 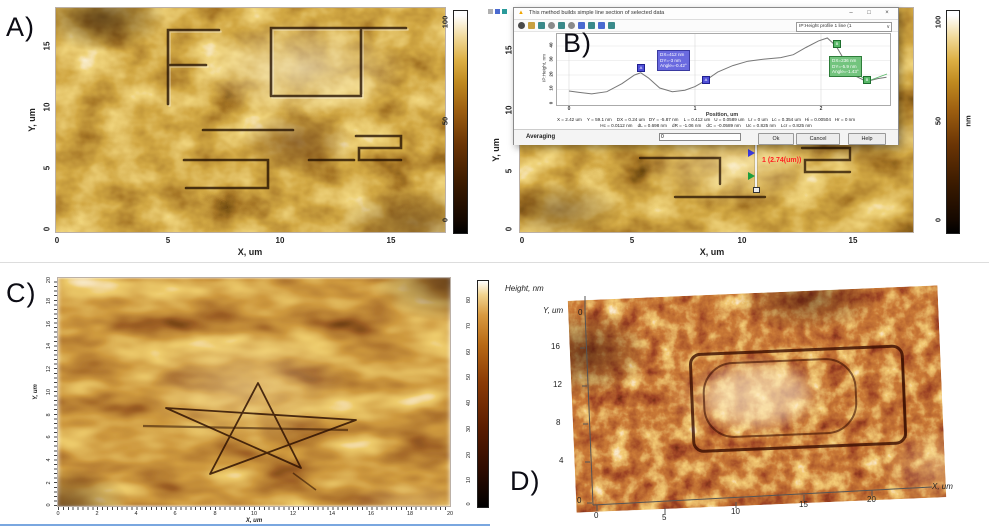 What do you see at coordinates (49, 415) in the screenshot?
I see `panel-c-ytick: 8` at bounding box center [49, 415].